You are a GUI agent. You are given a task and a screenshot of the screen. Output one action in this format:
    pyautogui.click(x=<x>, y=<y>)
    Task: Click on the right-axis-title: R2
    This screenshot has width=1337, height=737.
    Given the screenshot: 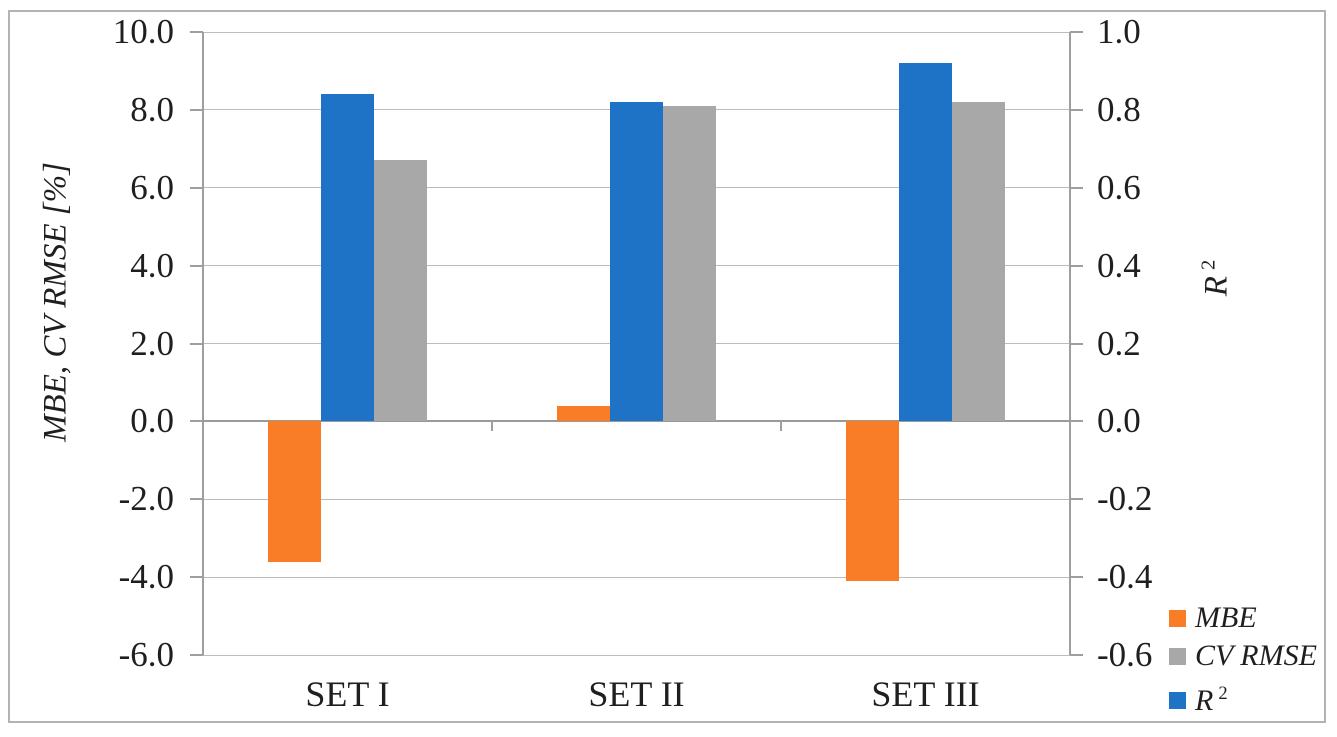 What is the action you would take?
    pyautogui.click(x=1216, y=278)
    